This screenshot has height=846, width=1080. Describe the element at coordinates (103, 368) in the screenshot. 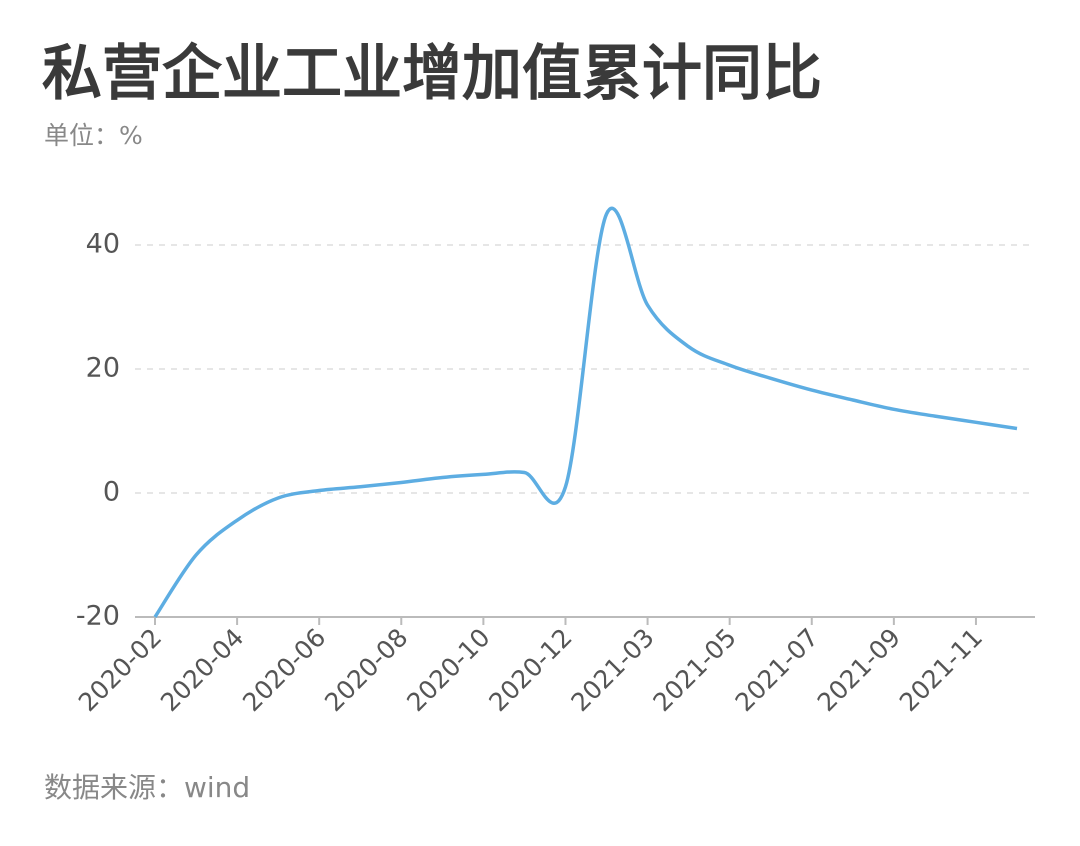

I see `y-tick-label: 20` at that location.